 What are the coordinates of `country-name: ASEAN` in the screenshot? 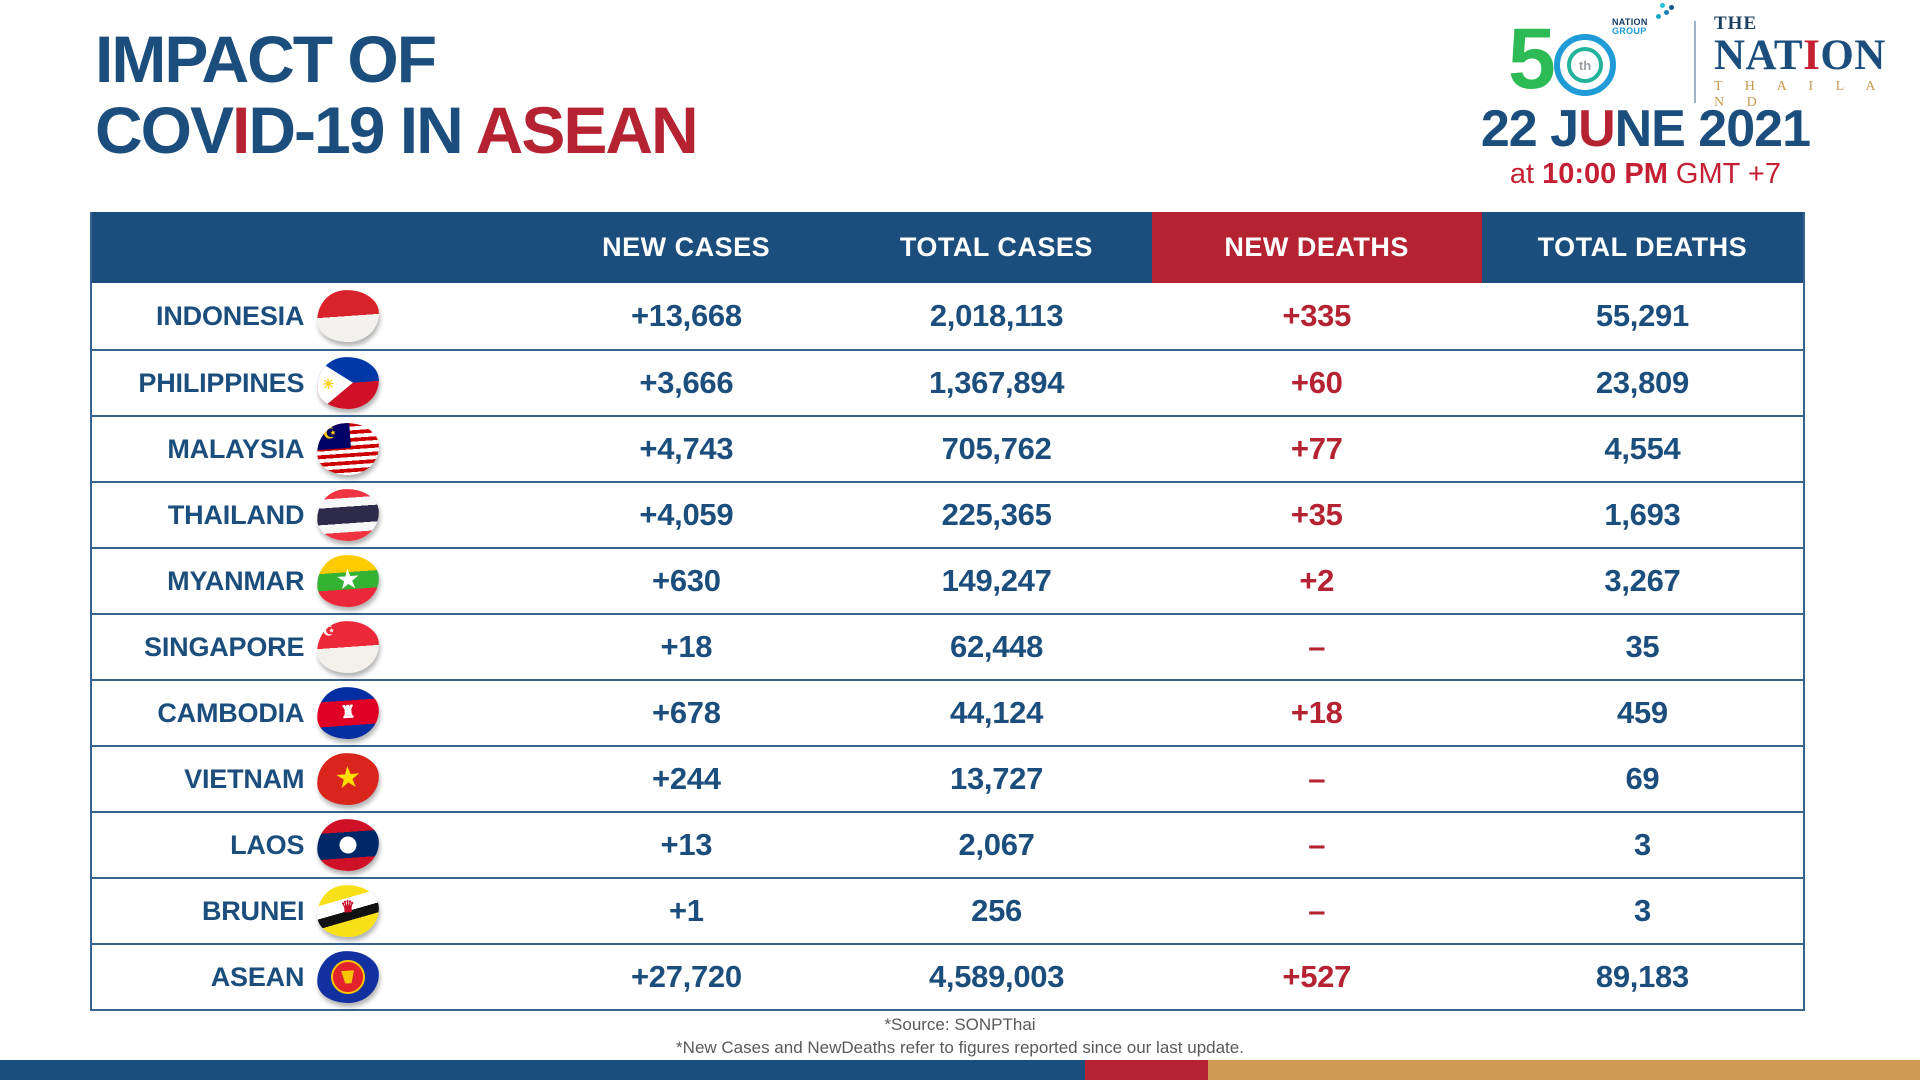 It's located at (257, 976).